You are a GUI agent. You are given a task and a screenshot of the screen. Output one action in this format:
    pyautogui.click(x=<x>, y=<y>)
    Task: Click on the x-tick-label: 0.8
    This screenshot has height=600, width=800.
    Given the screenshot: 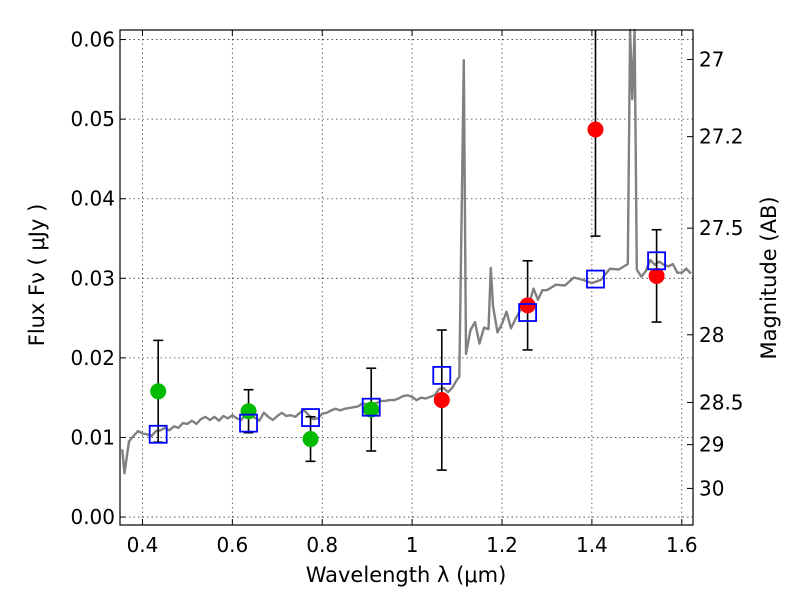 What is the action you would take?
    pyautogui.click(x=322, y=545)
    